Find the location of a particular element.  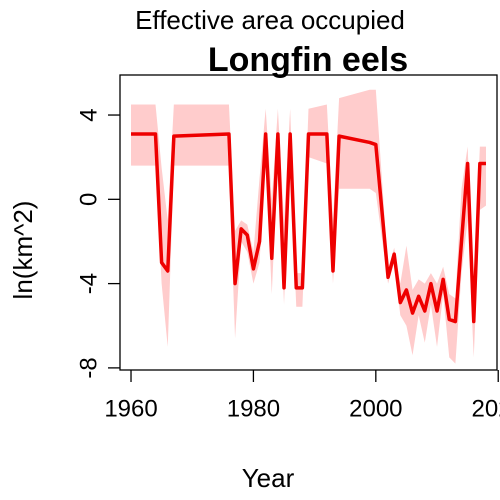

y-tick-label: 4 is located at coordinates (88, 114).